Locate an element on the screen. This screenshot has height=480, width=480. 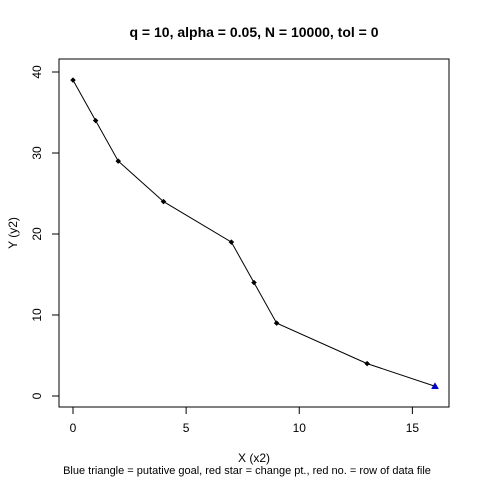
x-axis: 0 5 10 15 is located at coordinates (245, 420).